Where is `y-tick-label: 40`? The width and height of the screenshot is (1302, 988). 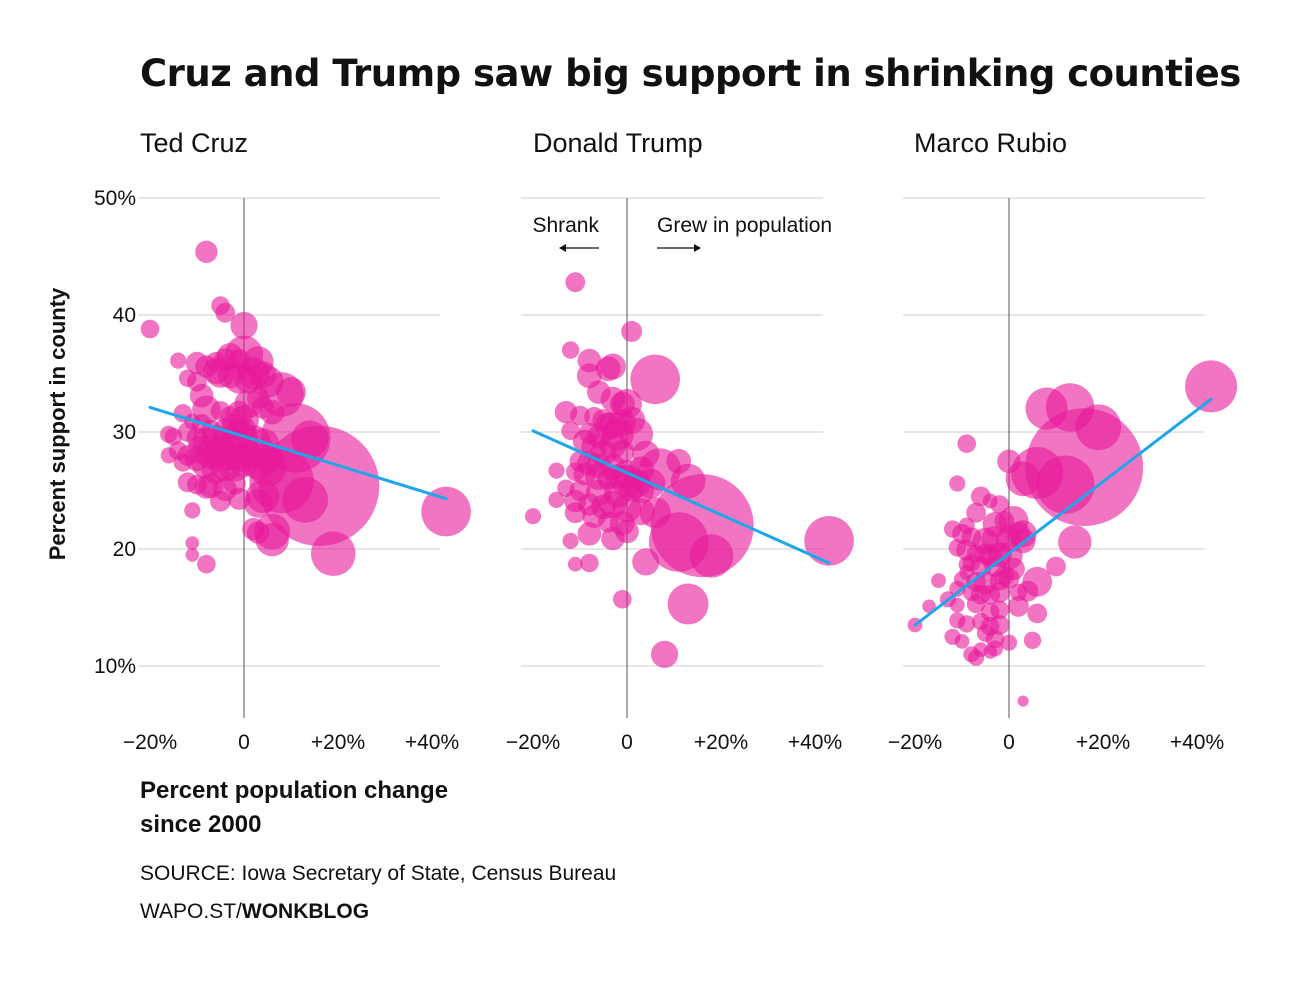 y-tick-label: 40 is located at coordinates (124, 315).